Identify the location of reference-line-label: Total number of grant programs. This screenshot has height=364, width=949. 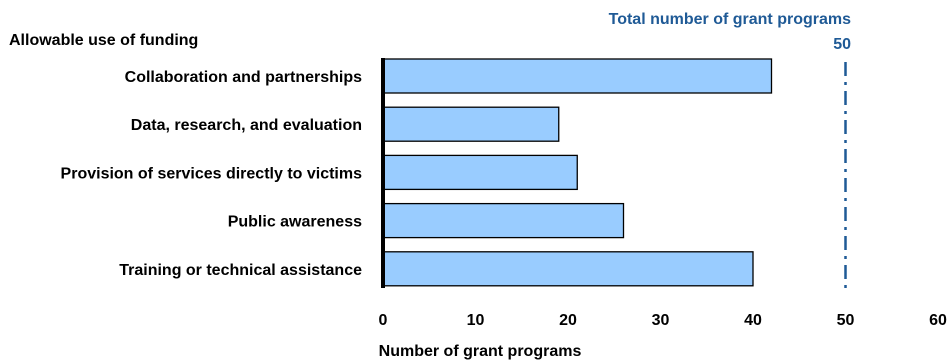
(730, 19).